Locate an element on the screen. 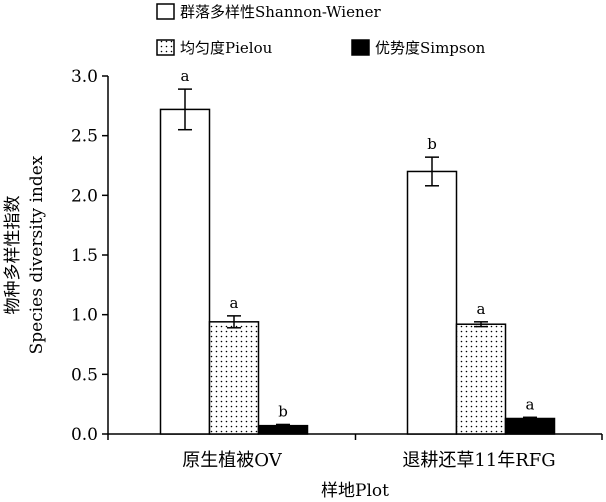  x-ticks is located at coordinates (355, 437).